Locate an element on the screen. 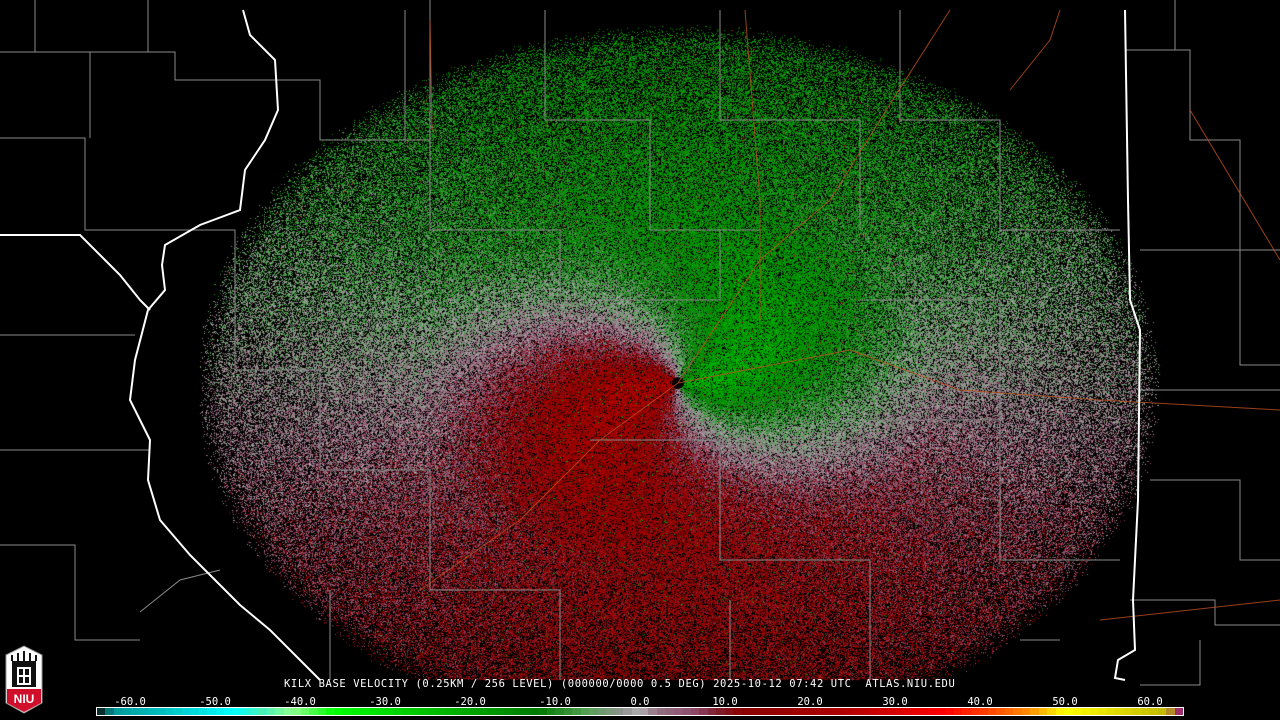 Image resolution: width=1280 pixels, height=720 pixels. niu-logo: NIU is located at coordinates (24, 682).